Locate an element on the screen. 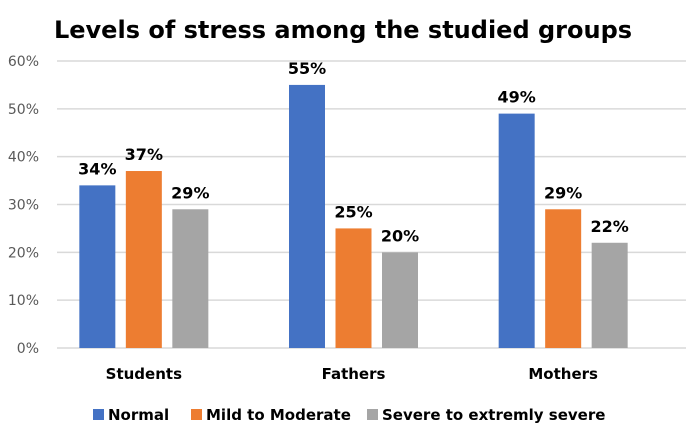 This screenshot has width=686, height=424. data-label: 34% is located at coordinates (97, 168).